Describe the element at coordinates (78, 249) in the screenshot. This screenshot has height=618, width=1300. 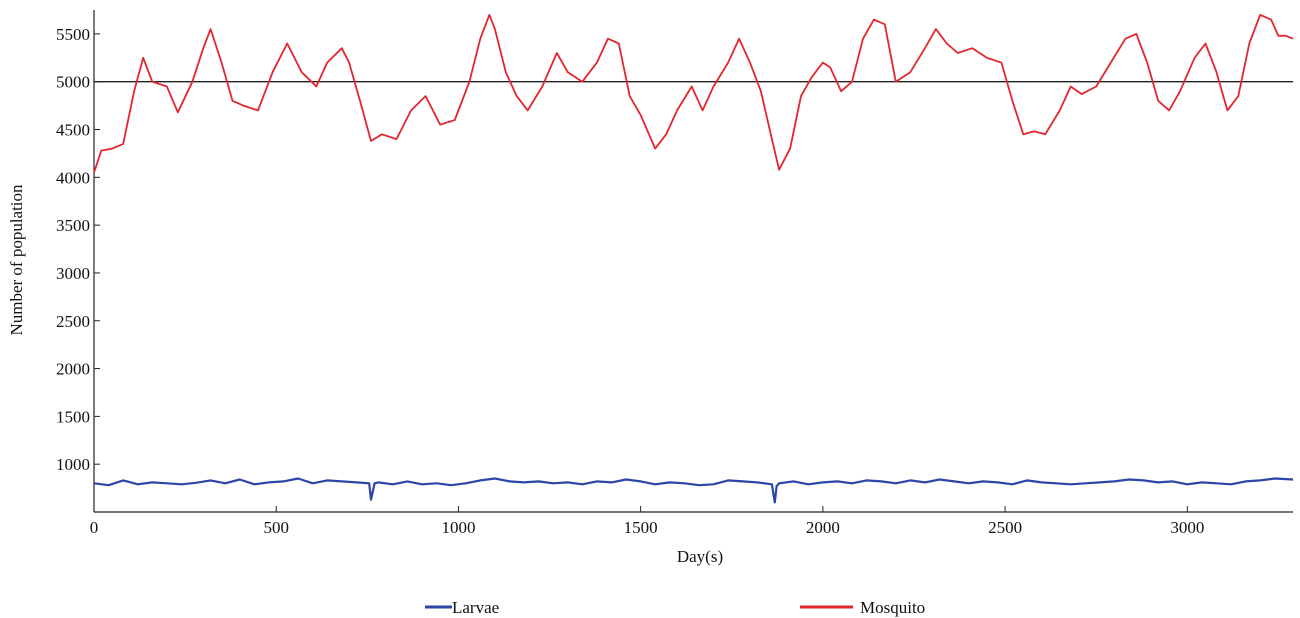
I see `y-axis-ticks: 1000 1500 2000 2500 3000 3500 4000 4500 5000 5500` at that location.